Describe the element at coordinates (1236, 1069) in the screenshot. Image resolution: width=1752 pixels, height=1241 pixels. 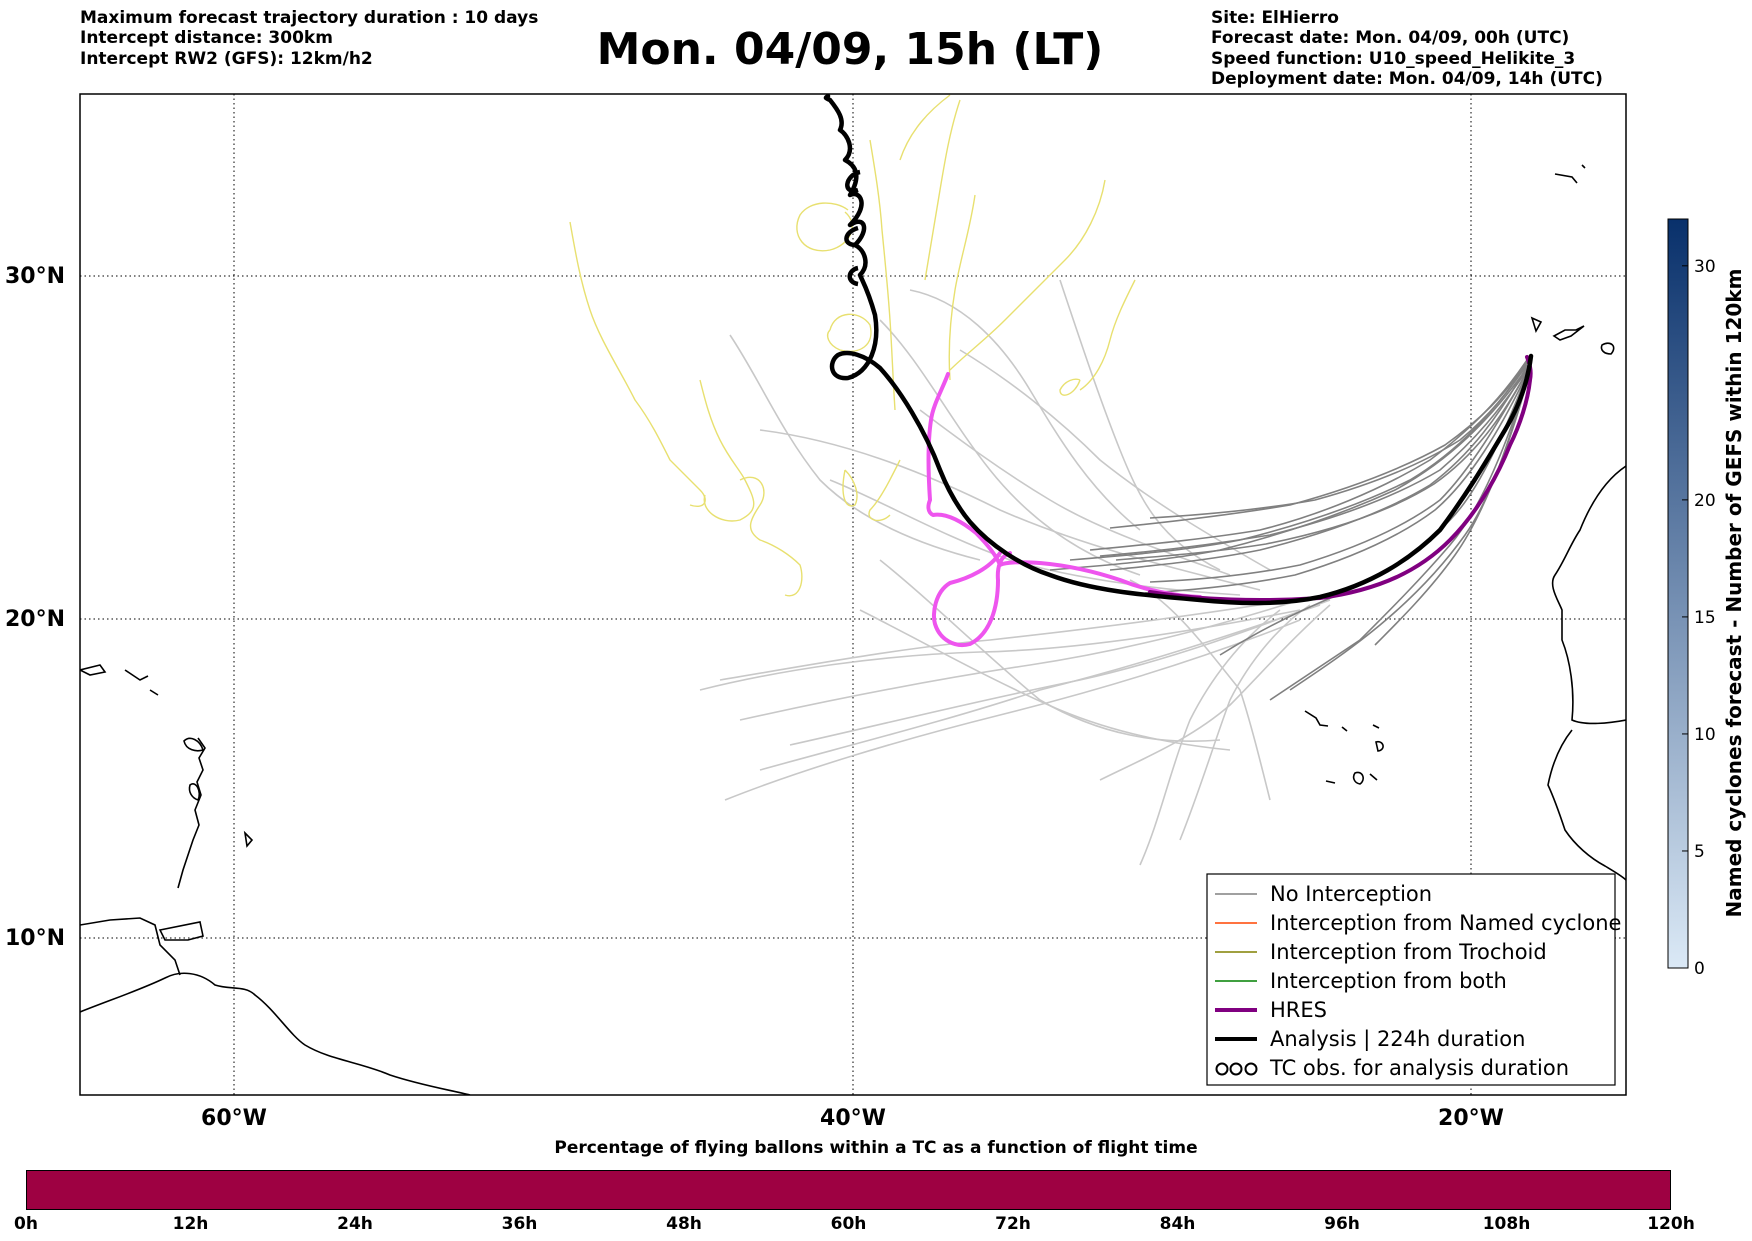
I see `tc-obs-loops-icon` at that location.